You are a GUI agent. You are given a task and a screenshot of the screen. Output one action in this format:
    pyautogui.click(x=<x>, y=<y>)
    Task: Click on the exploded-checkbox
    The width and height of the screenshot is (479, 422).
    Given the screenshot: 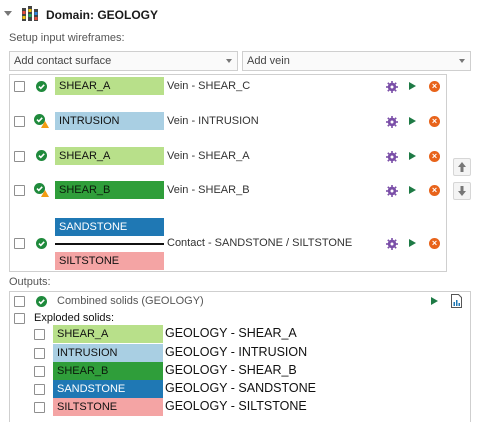 What is the action you would take?
    pyautogui.click(x=19, y=318)
    